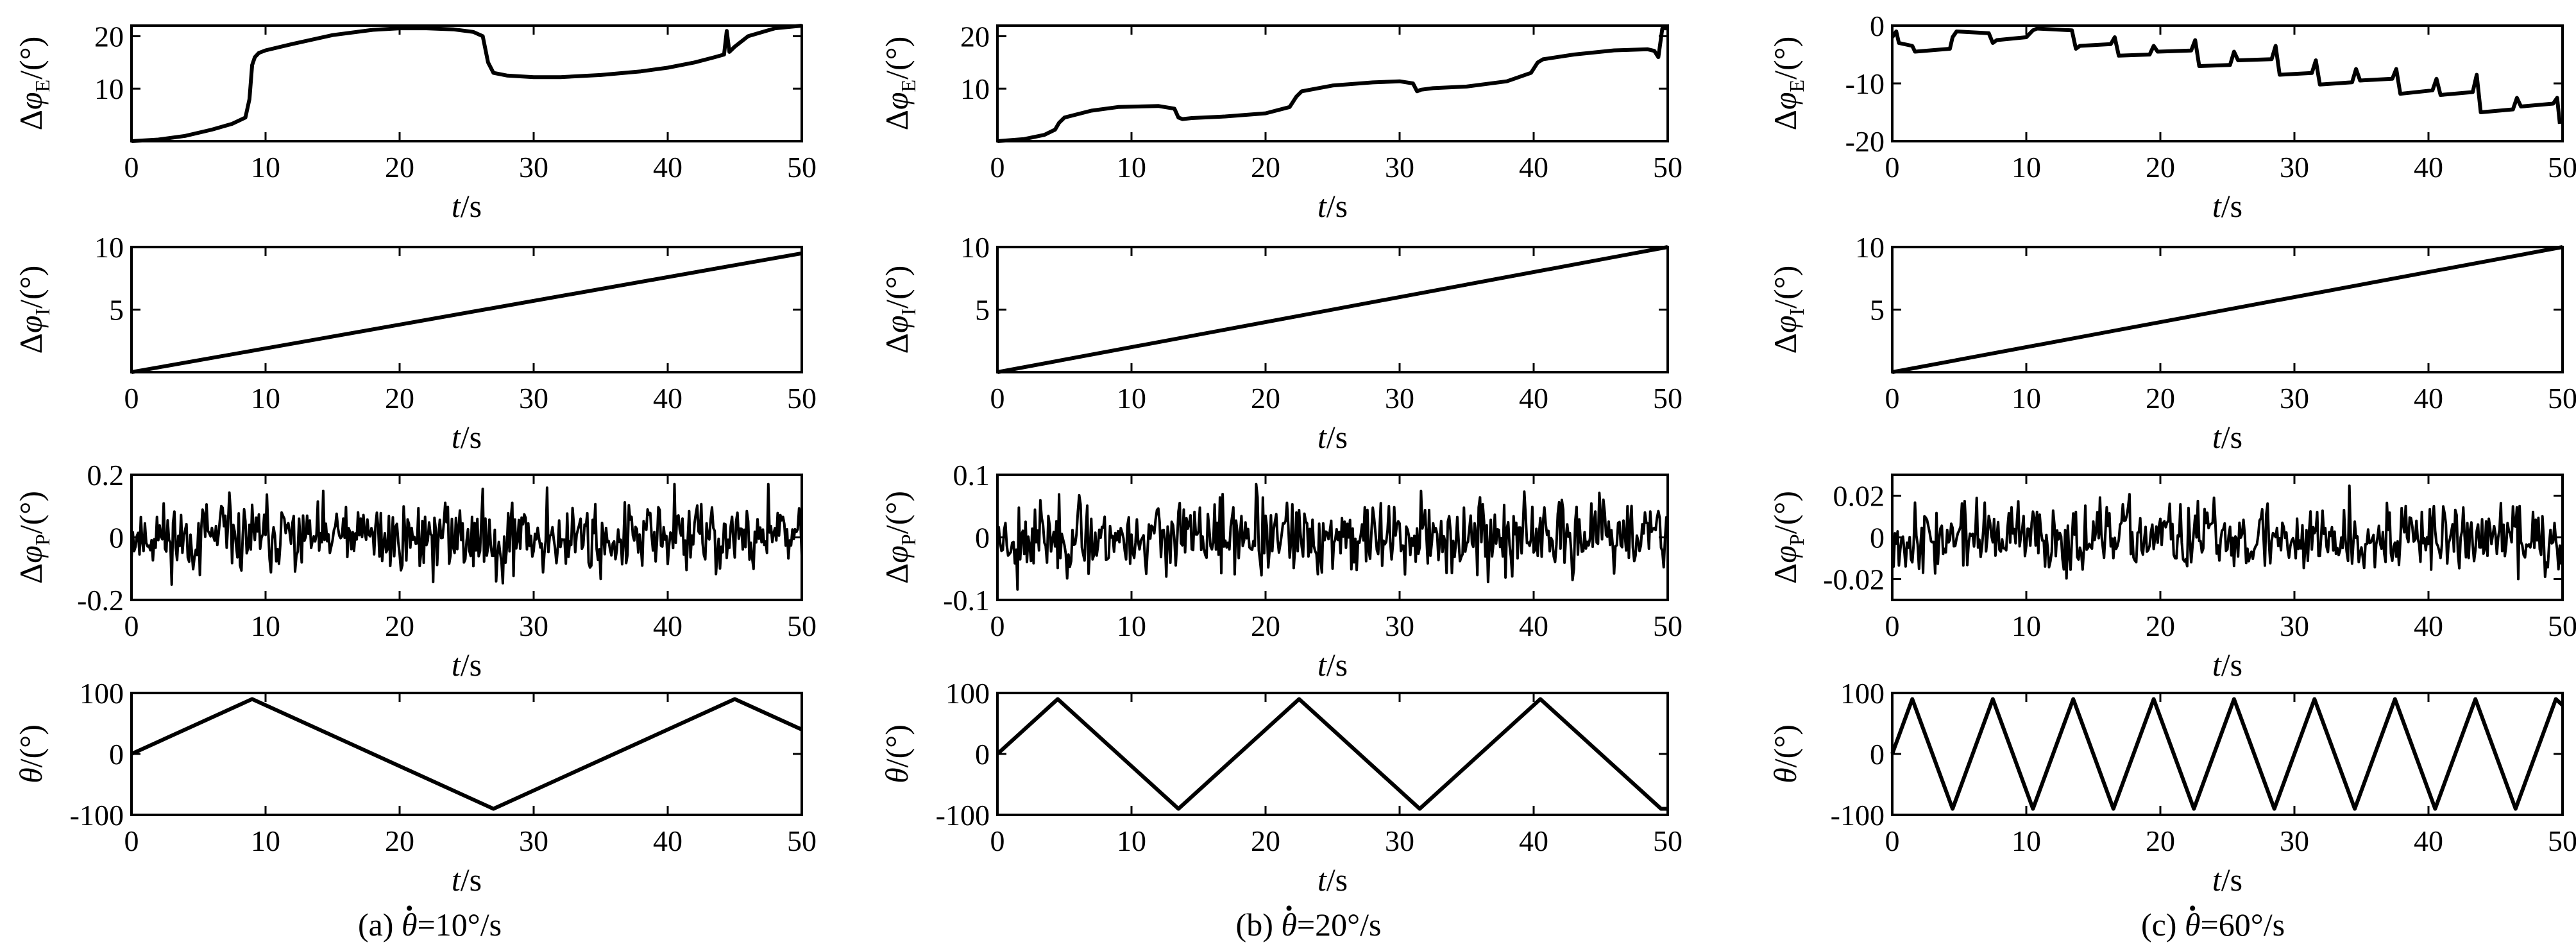 This screenshot has width=2576, height=949. What do you see at coordinates (533, 626) in the screenshot?
I see `x-tick-label-a3-30: 30` at bounding box center [533, 626].